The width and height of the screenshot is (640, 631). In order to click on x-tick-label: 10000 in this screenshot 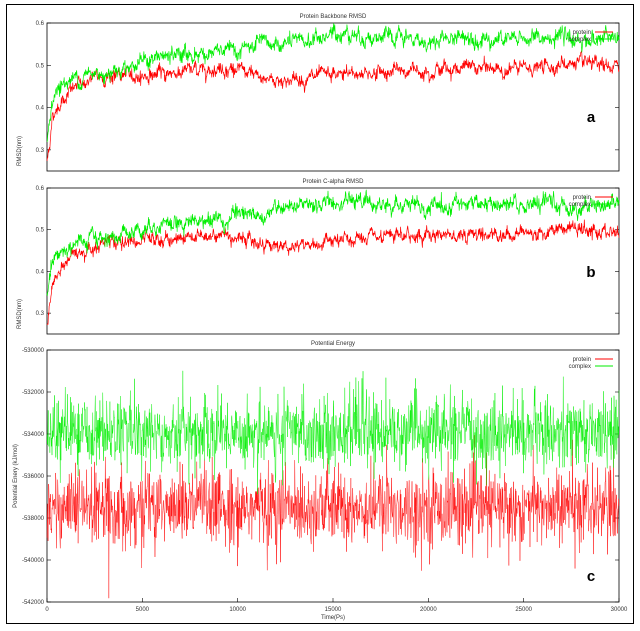, I will do `click(237, 610)`.